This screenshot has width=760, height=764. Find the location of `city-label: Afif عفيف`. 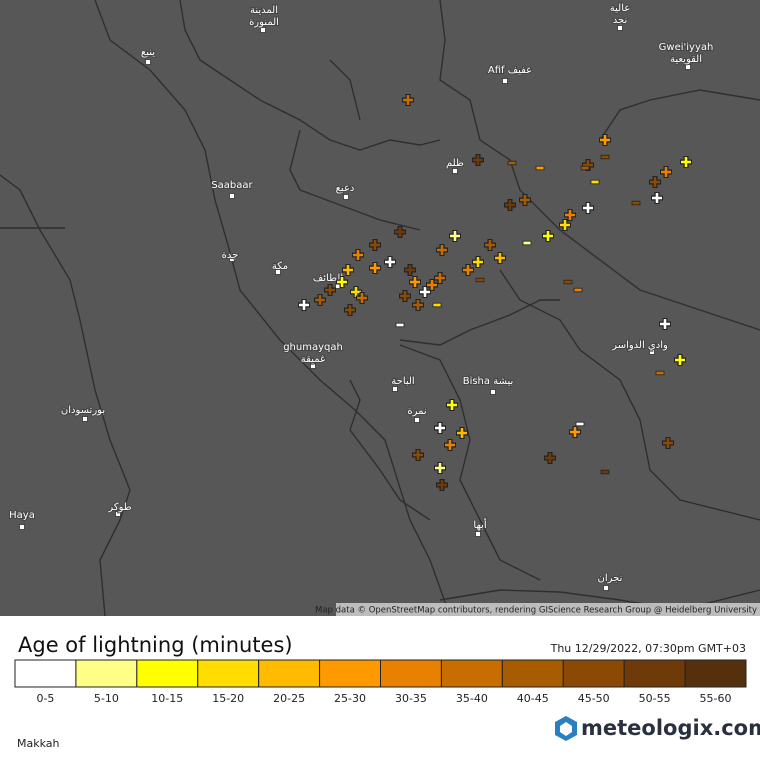

city-label: Afif عفيف is located at coordinates (510, 70).